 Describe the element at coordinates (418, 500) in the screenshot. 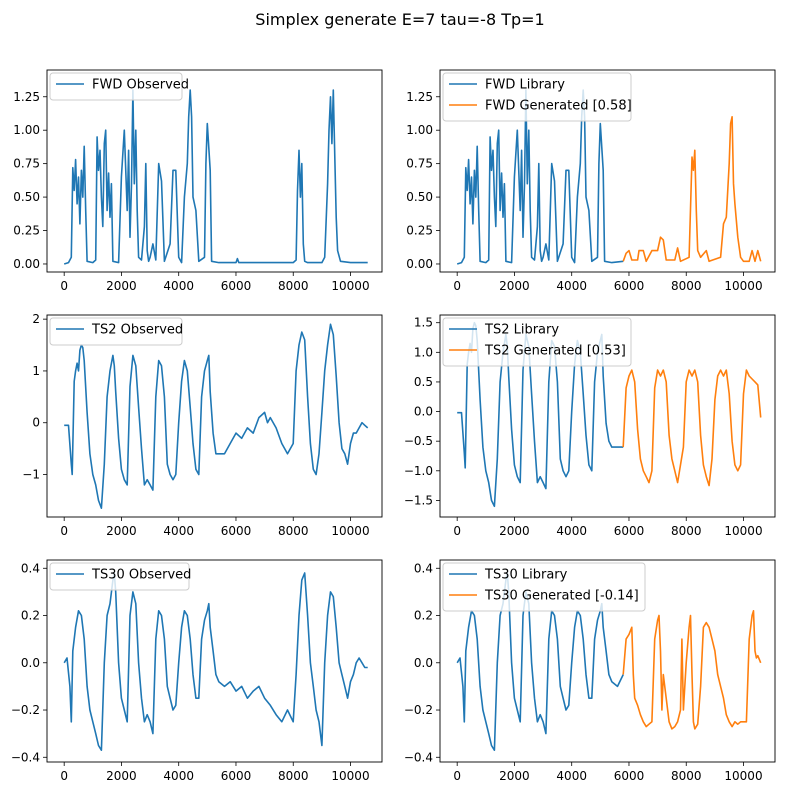

I see `y-tick-label: −1.5` at that location.